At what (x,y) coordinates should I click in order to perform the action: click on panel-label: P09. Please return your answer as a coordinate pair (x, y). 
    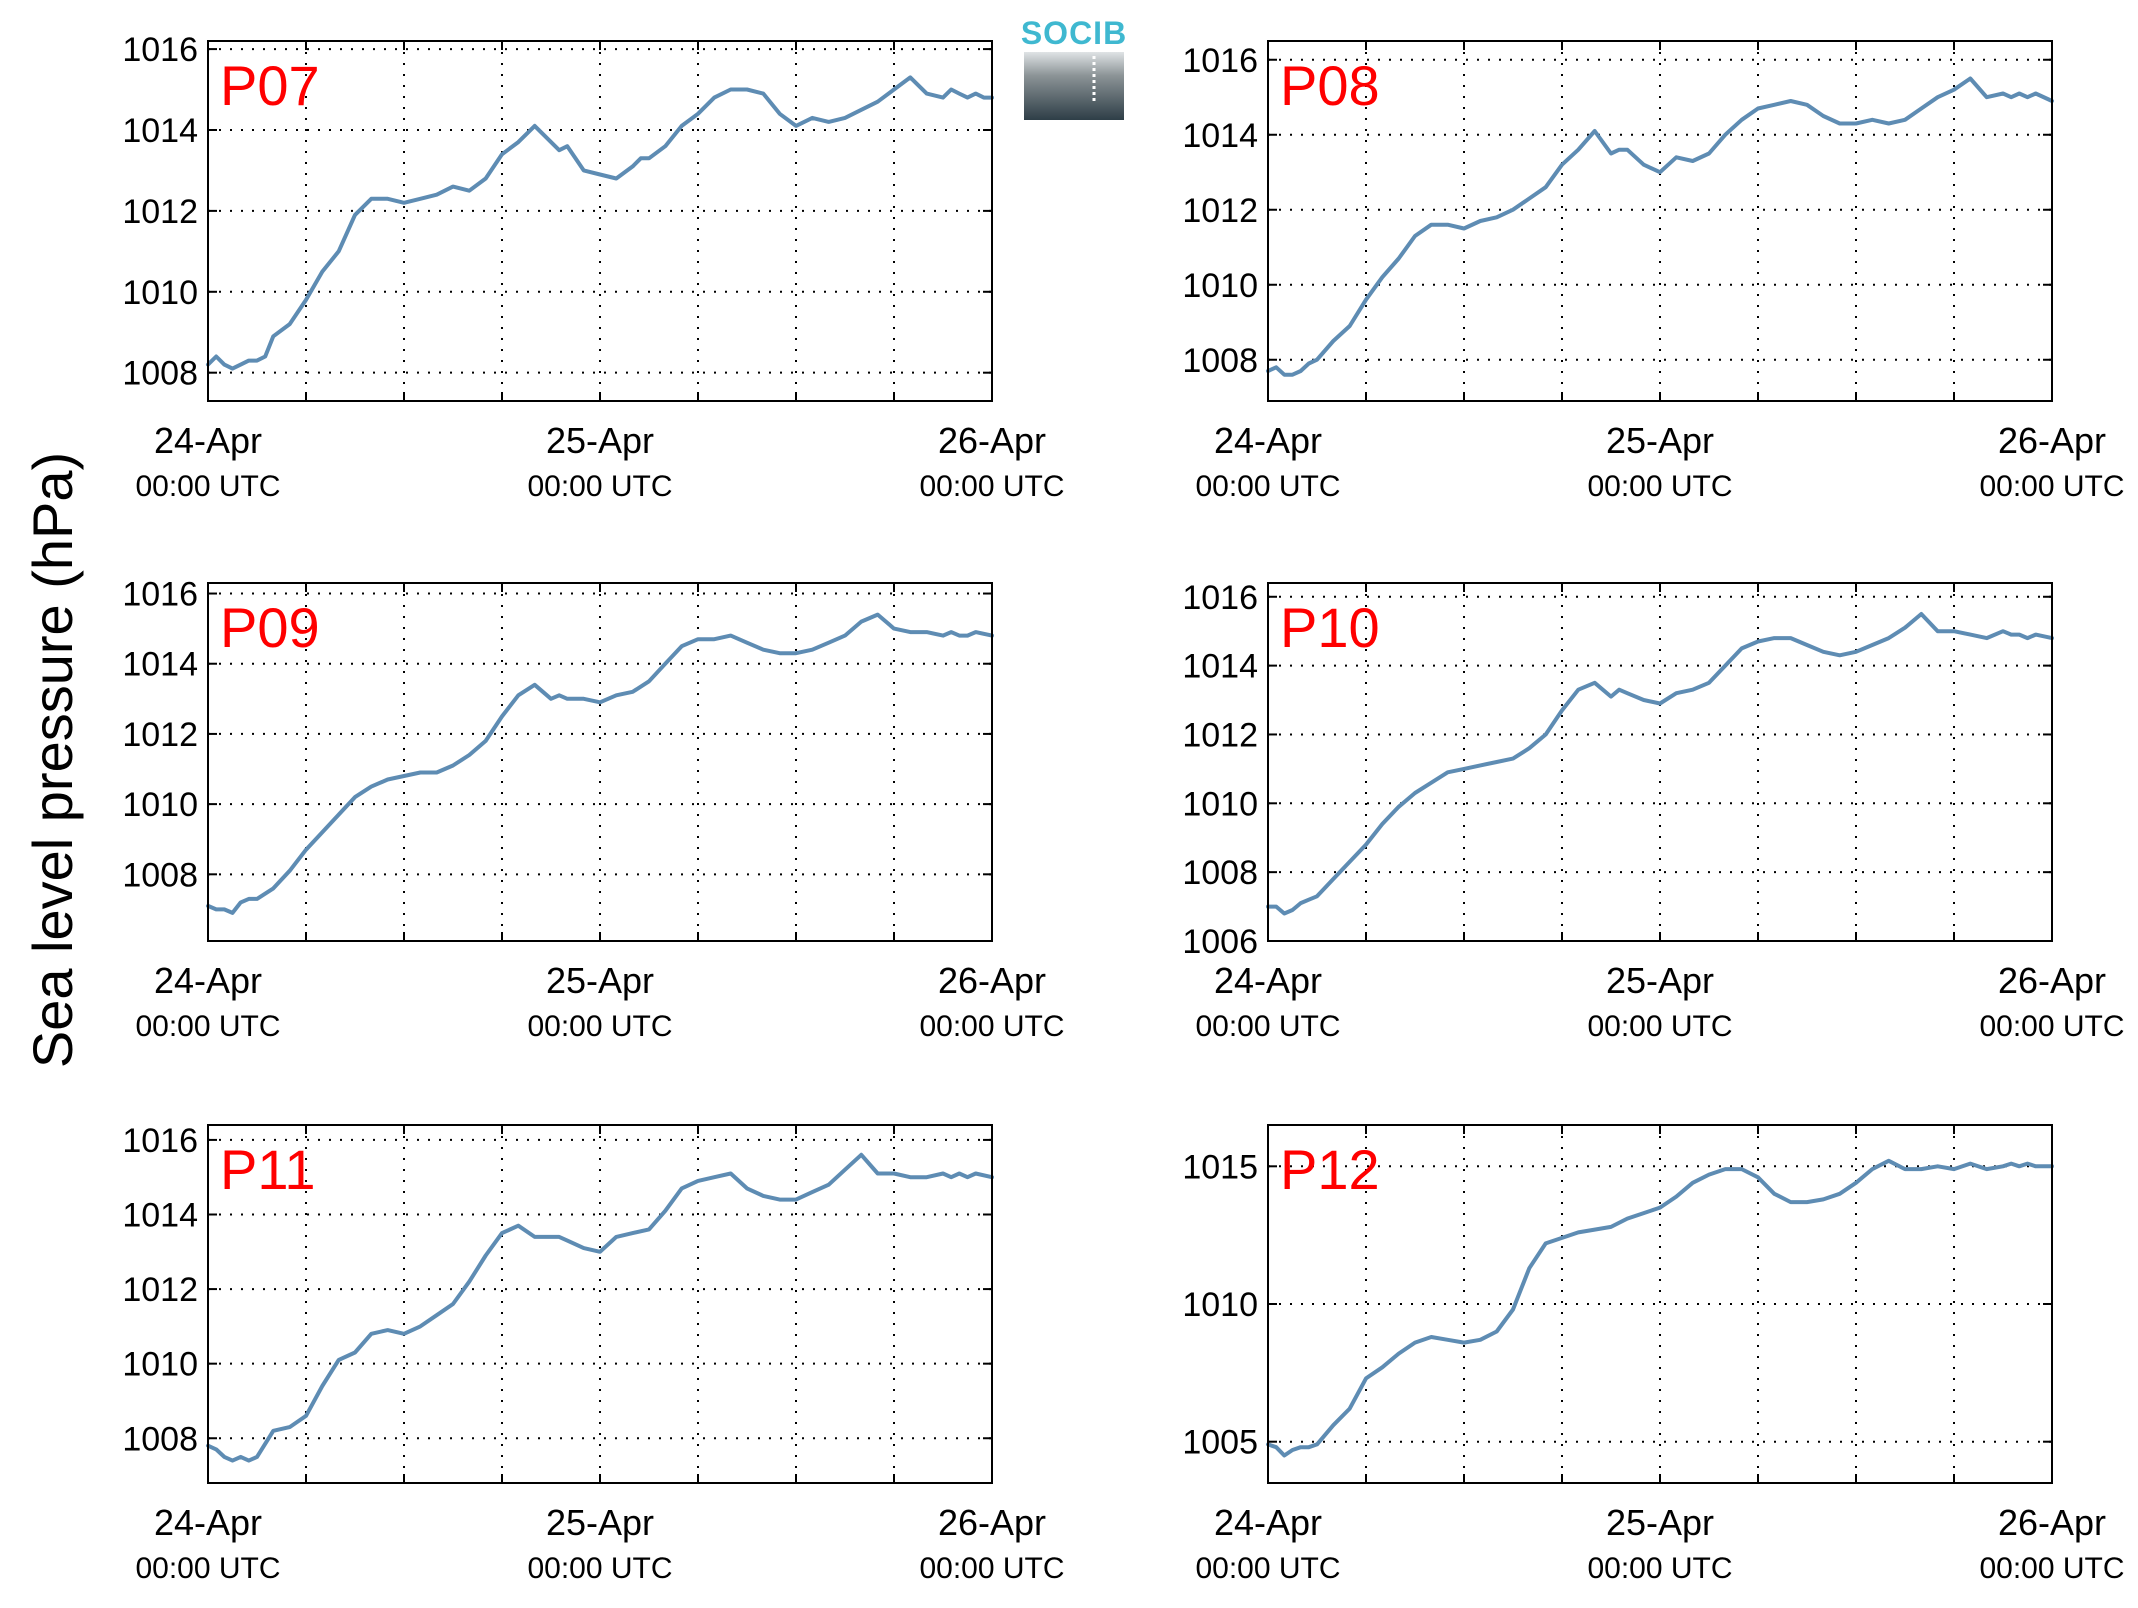
    Looking at the image, I should click on (270, 627).